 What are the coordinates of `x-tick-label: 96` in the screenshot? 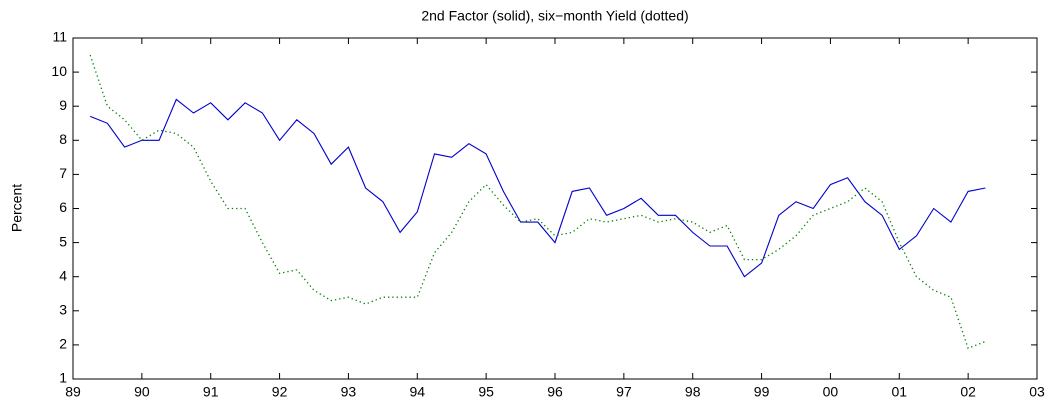 It's located at (555, 392).